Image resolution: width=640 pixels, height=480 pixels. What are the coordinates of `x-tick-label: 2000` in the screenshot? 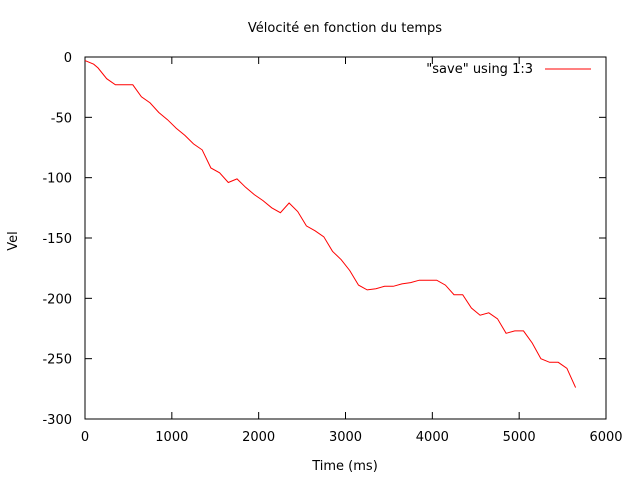 It's located at (258, 437).